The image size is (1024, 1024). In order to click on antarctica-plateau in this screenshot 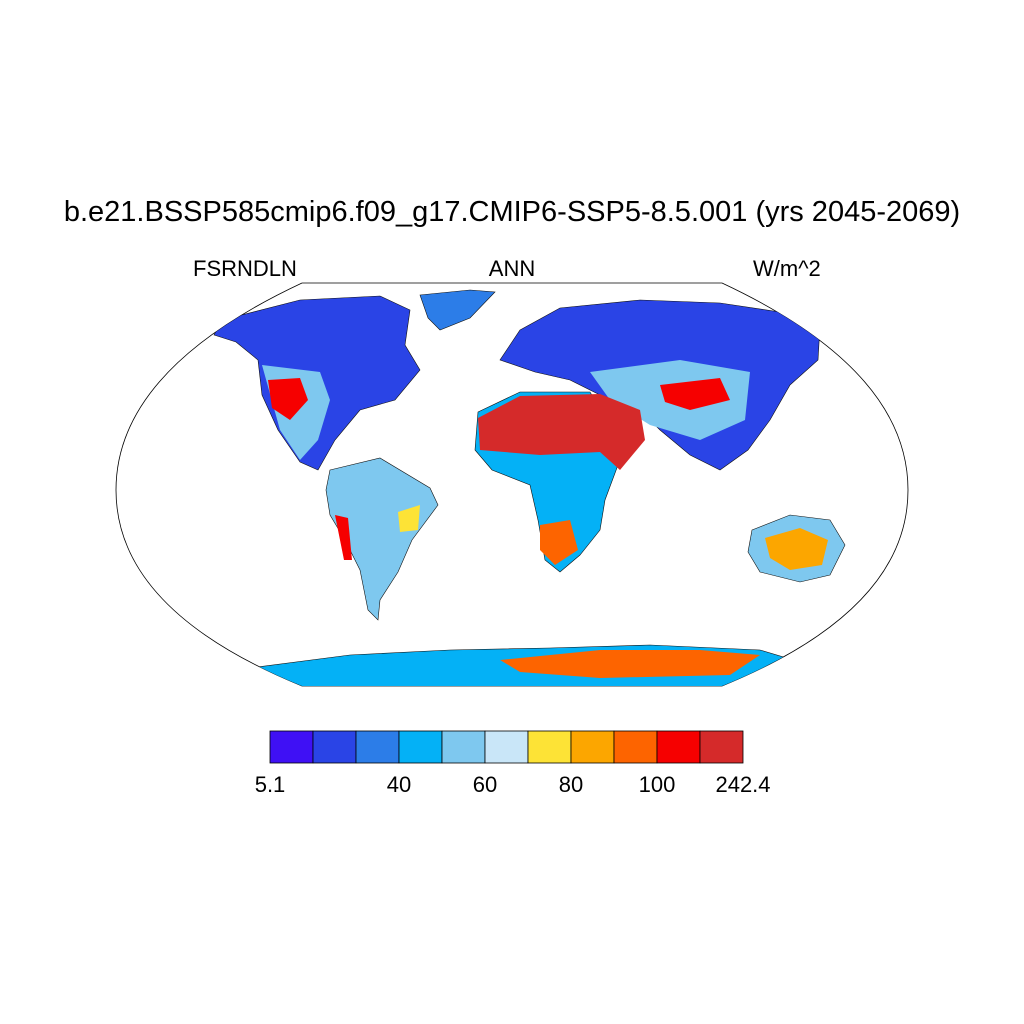, I will do `click(630, 664)`.